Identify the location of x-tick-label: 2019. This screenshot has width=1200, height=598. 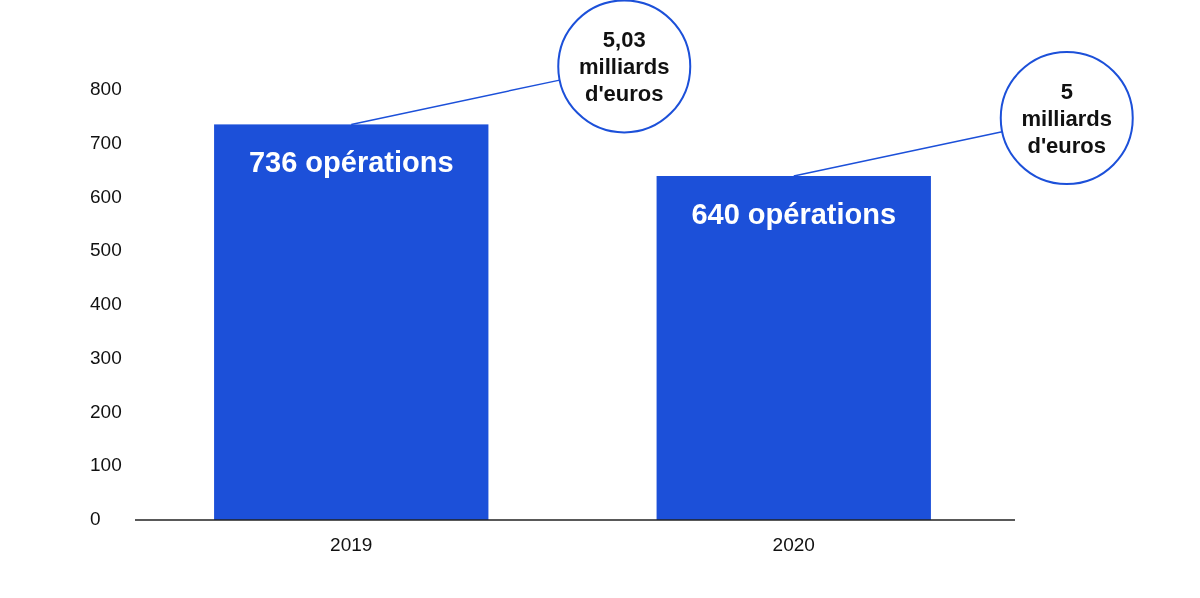
(351, 545).